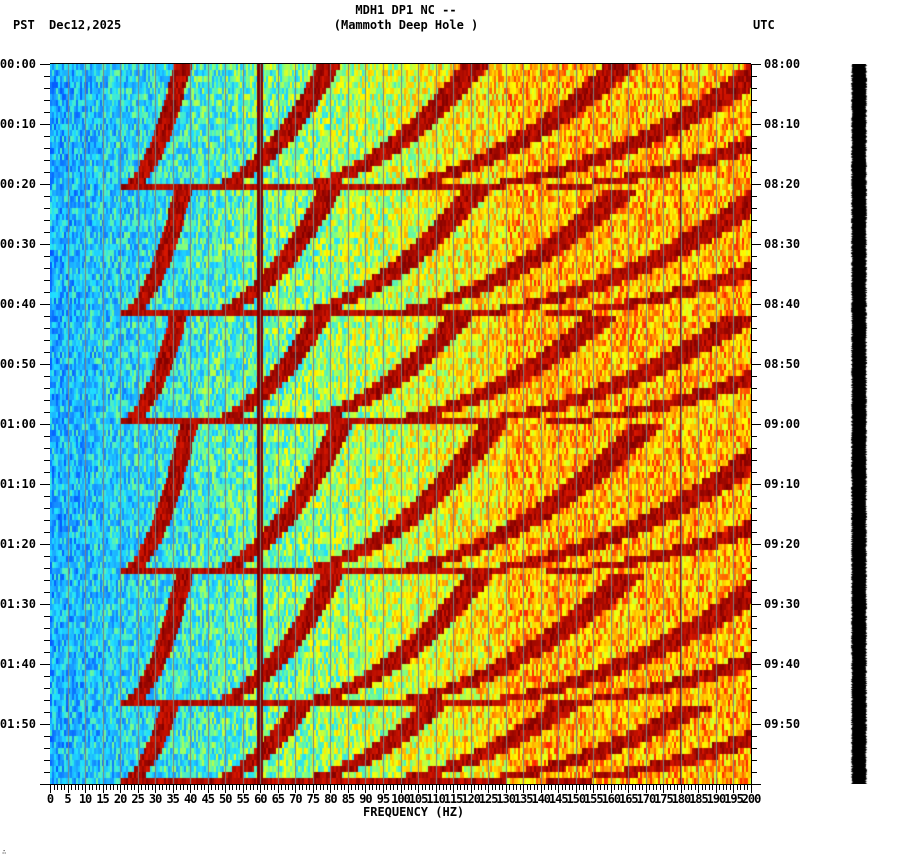 The image size is (902, 864). What do you see at coordinates (330, 799) in the screenshot?
I see `frequency-tick-label: 80` at bounding box center [330, 799].